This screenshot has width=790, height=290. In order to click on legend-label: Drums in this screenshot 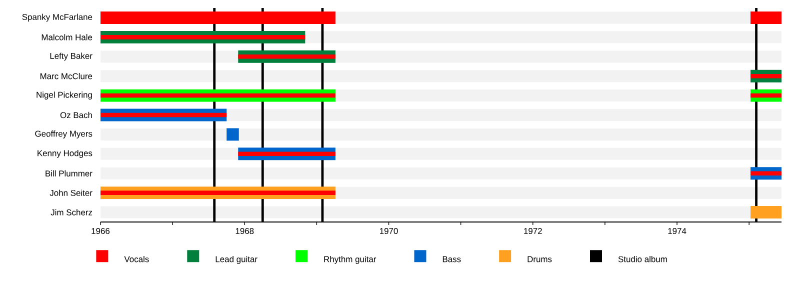, I will do `click(540, 259)`.